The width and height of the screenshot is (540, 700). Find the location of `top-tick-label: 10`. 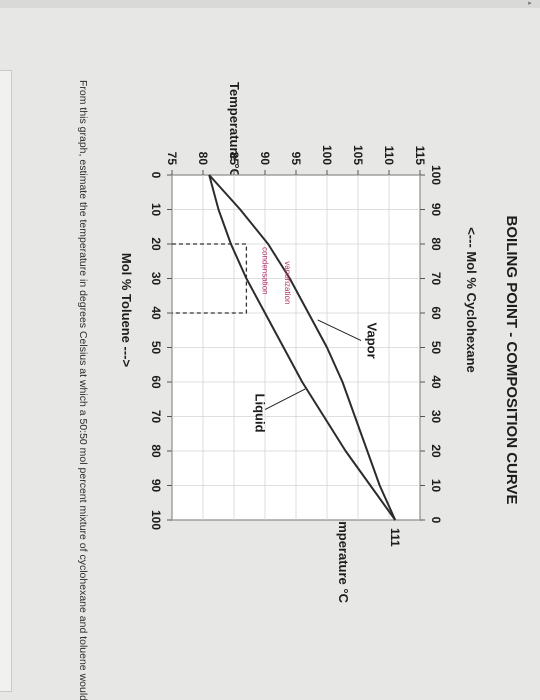

top-tick-label: 10 is located at coordinates (436, 486).